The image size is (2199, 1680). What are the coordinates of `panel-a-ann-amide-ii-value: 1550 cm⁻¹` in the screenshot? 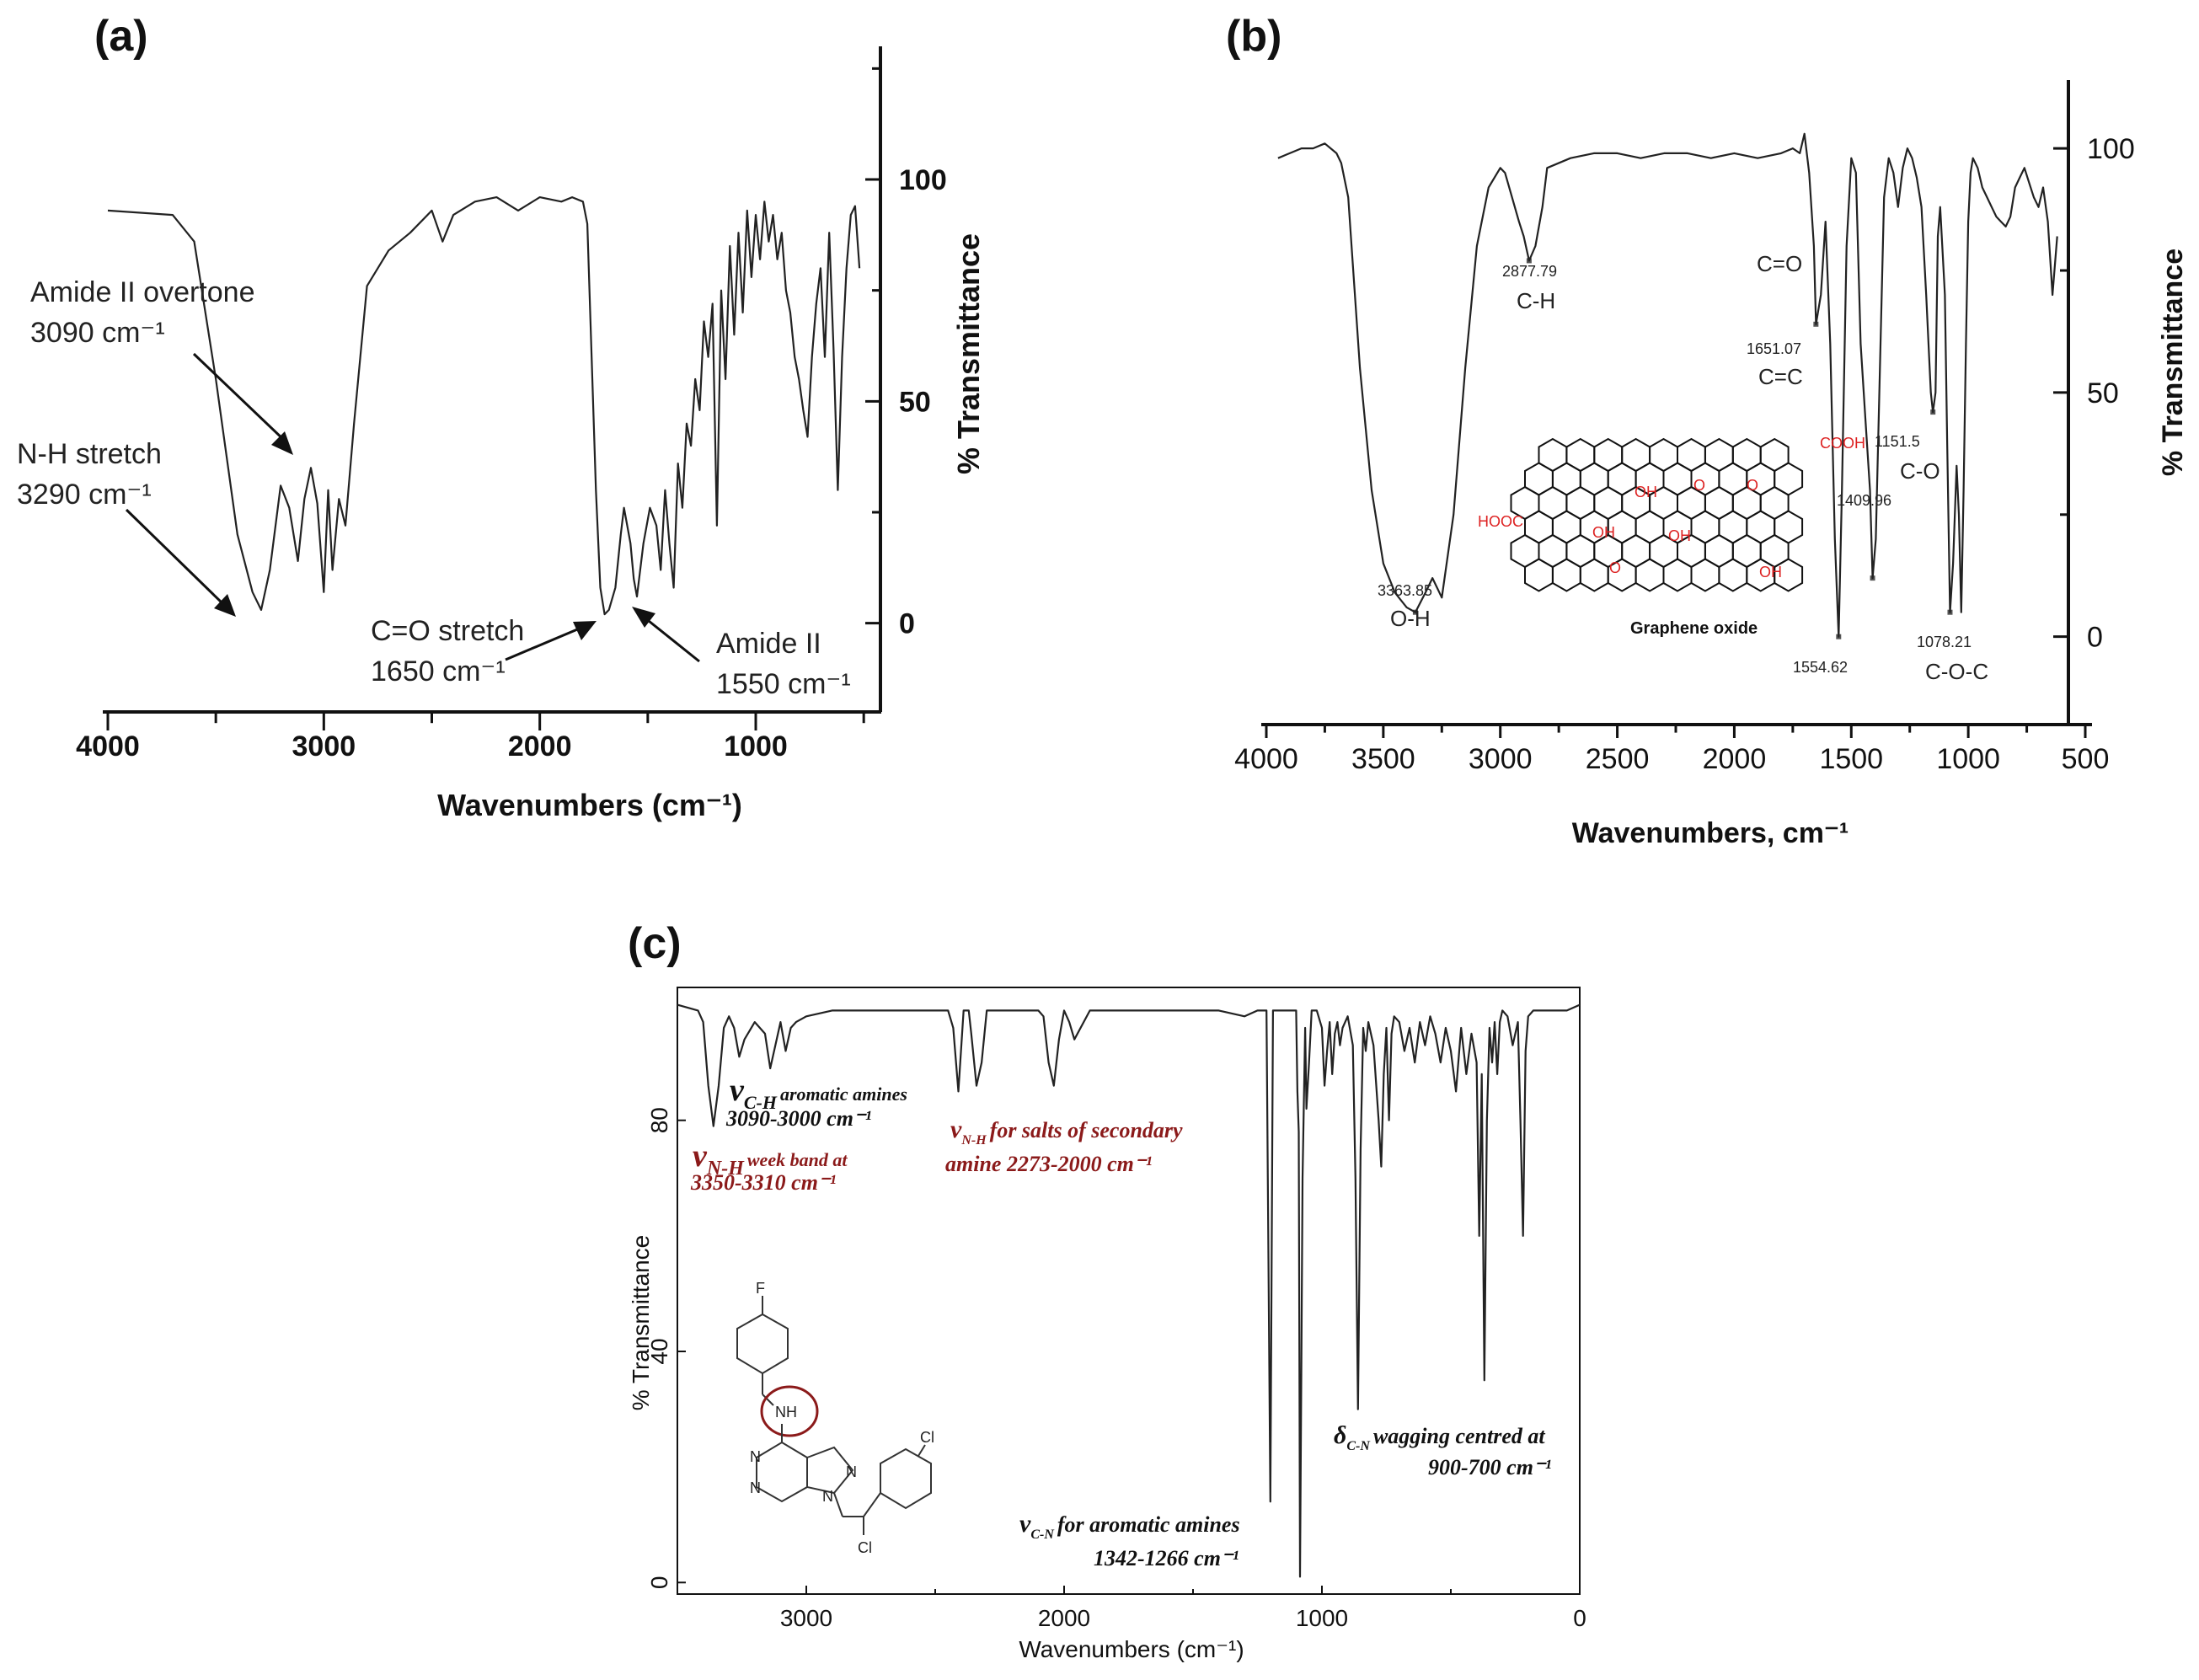 It's located at (783, 684).